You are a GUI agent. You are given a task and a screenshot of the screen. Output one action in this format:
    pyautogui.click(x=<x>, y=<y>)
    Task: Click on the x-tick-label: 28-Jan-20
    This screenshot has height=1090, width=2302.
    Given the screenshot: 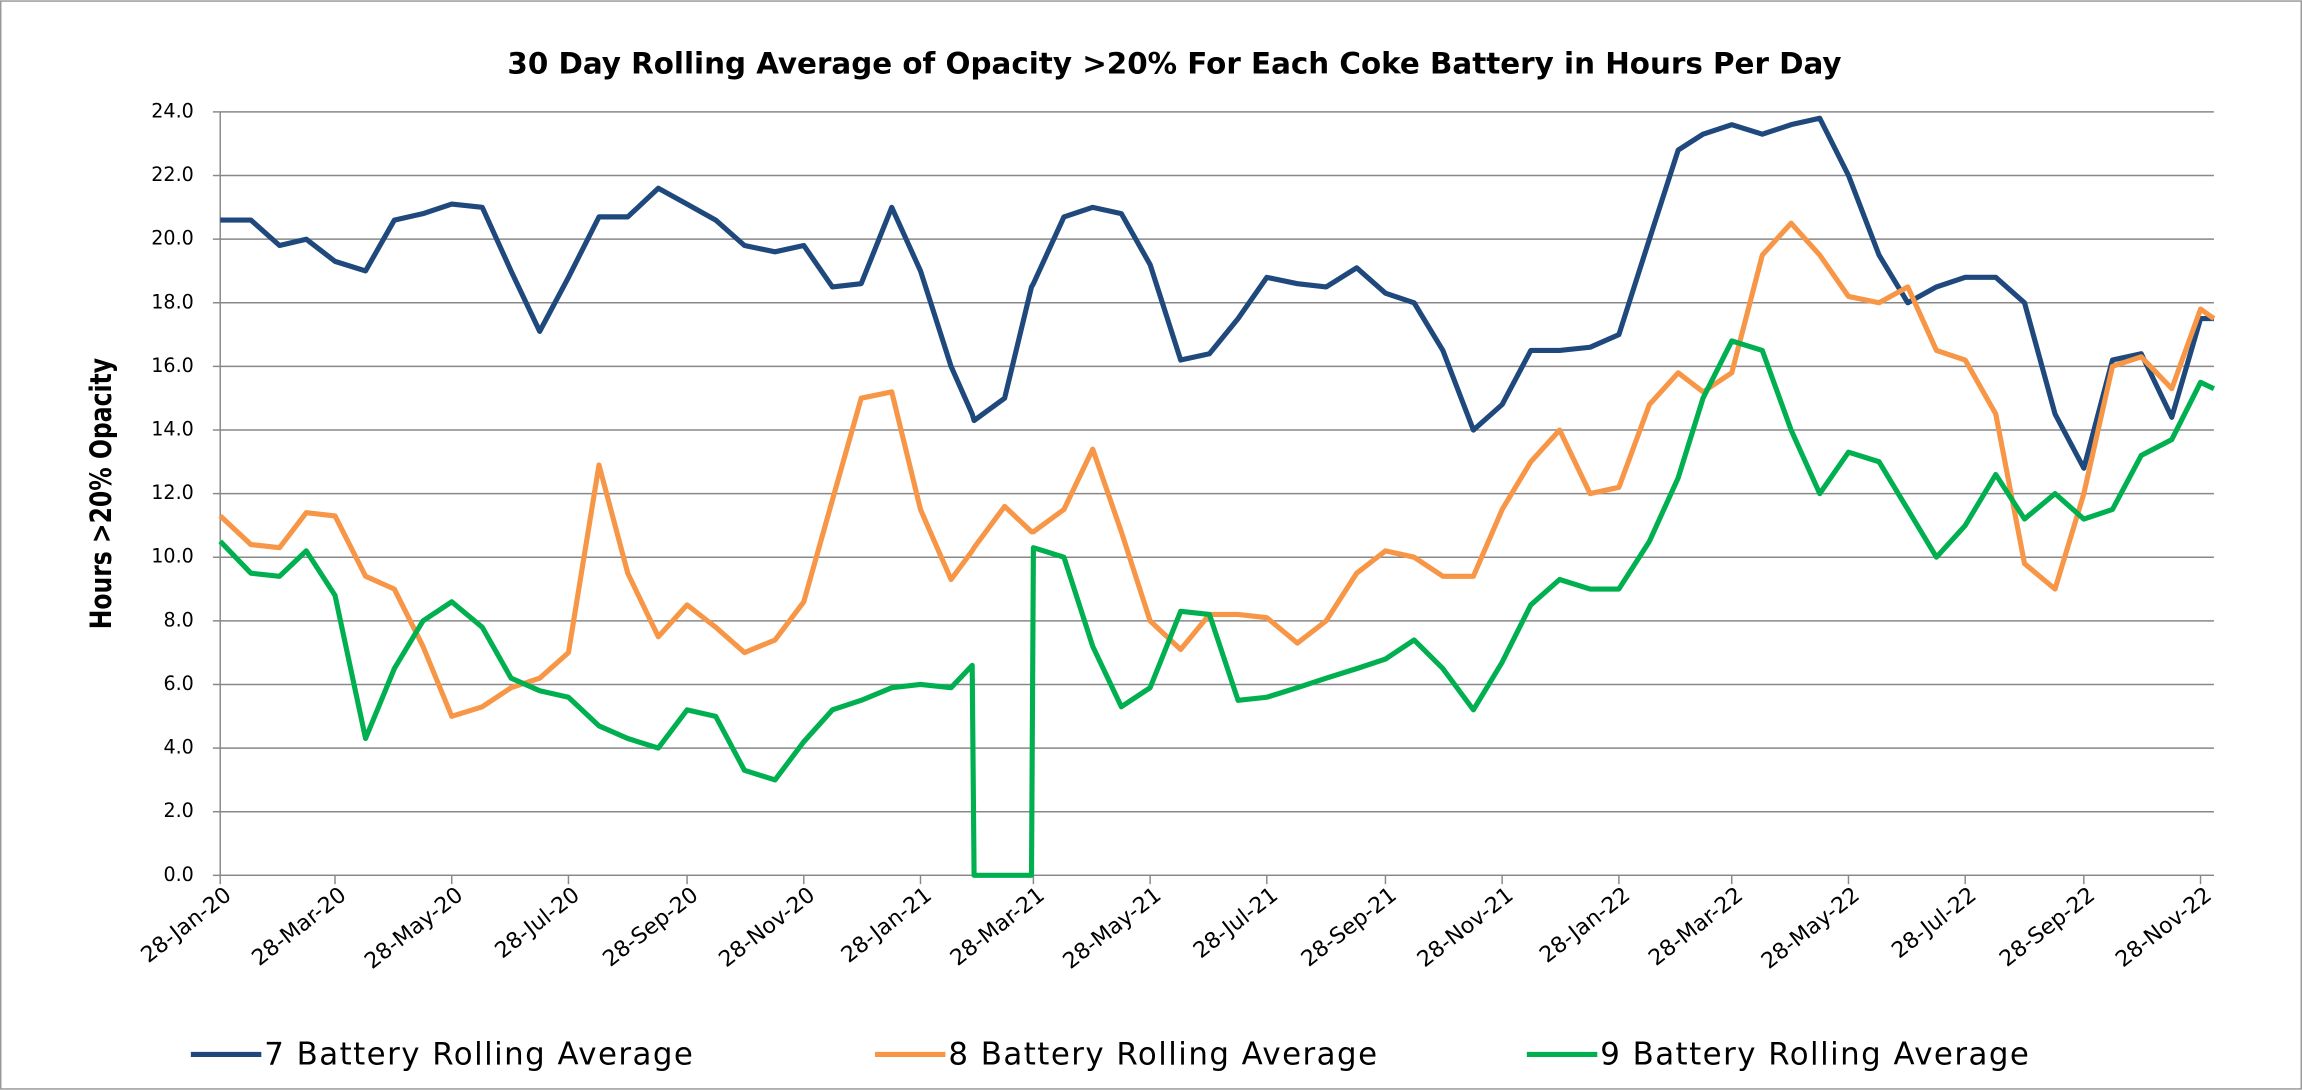 What is the action you would take?
    pyautogui.click(x=187, y=926)
    